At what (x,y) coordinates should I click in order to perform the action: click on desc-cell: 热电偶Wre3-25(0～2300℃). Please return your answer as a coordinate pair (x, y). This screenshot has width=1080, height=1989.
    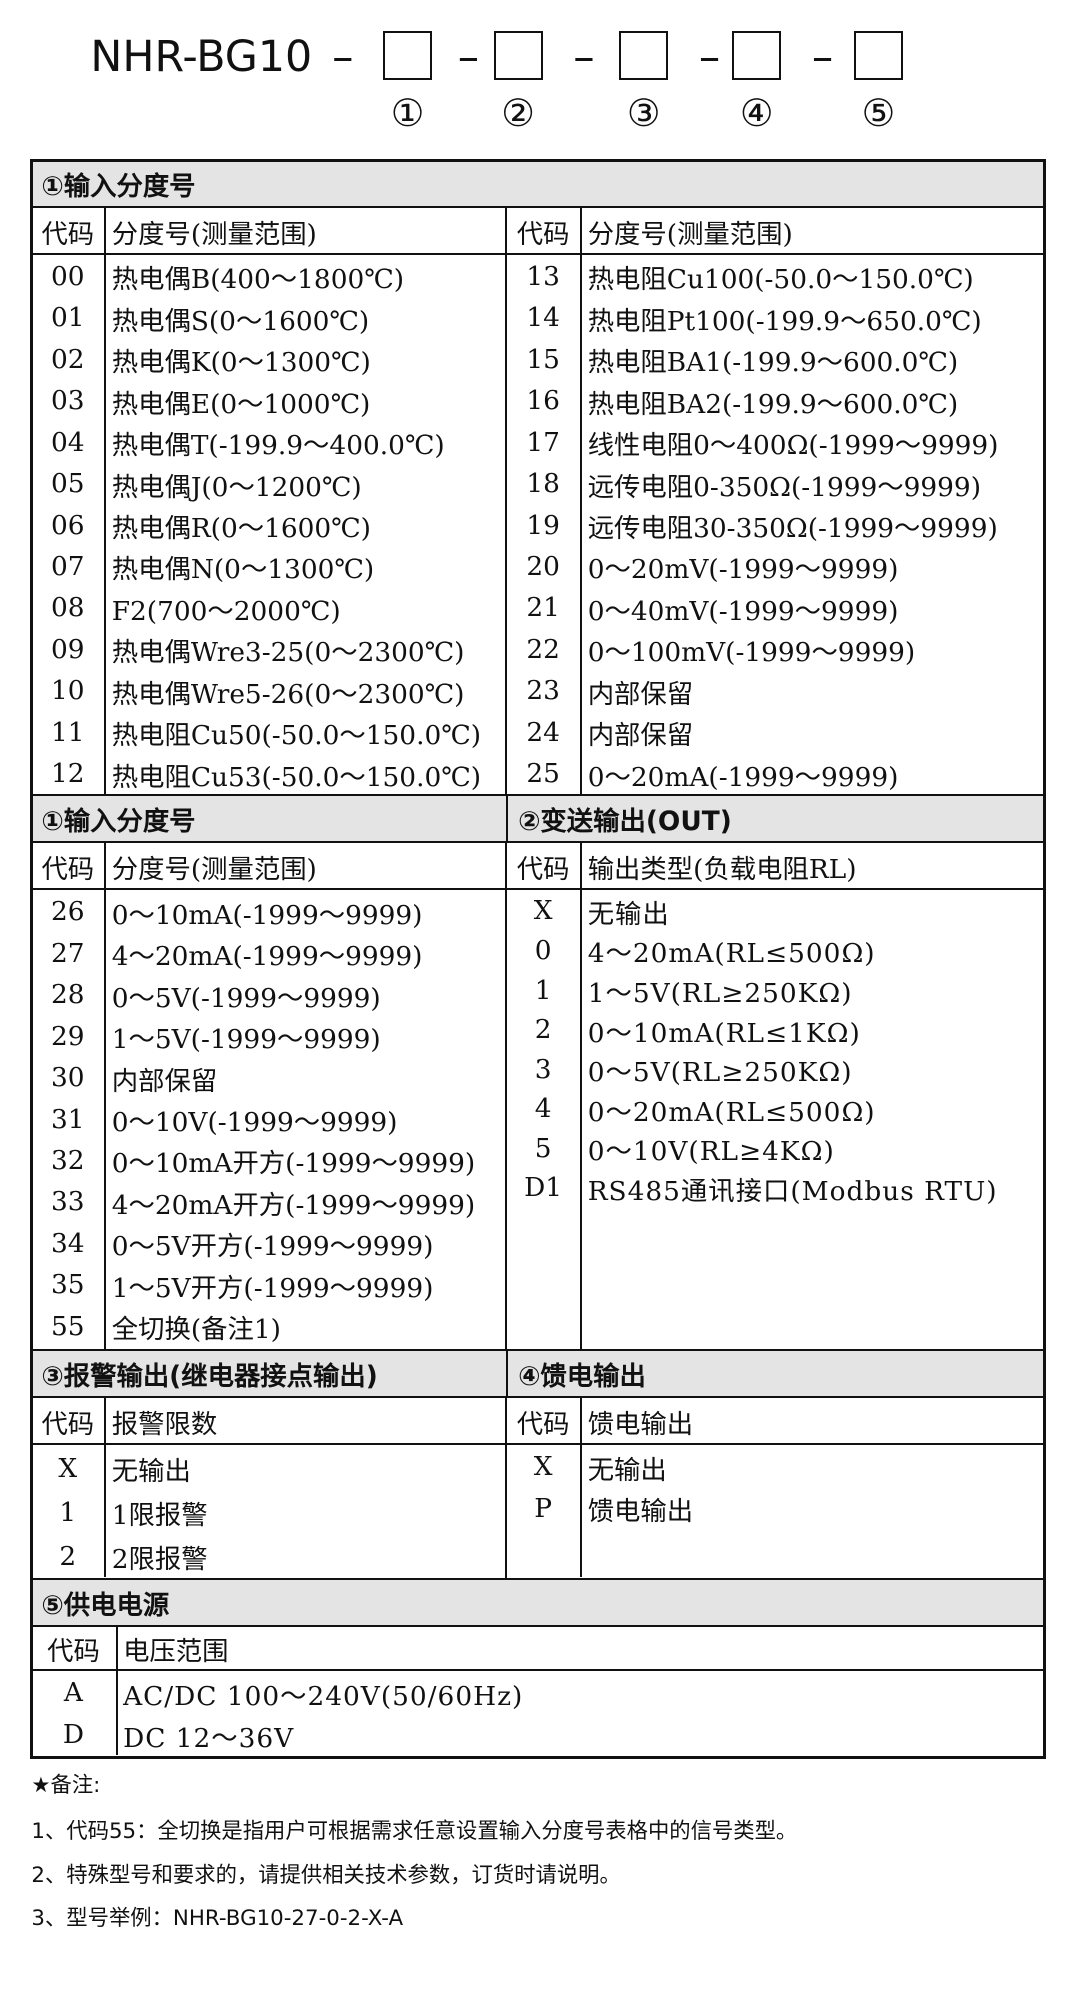
    Looking at the image, I should click on (288, 653).